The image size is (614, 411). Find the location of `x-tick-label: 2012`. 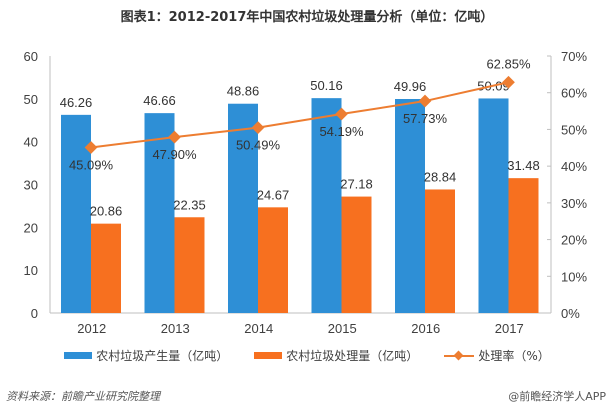

x-tick-label: 2012 is located at coordinates (91, 328).